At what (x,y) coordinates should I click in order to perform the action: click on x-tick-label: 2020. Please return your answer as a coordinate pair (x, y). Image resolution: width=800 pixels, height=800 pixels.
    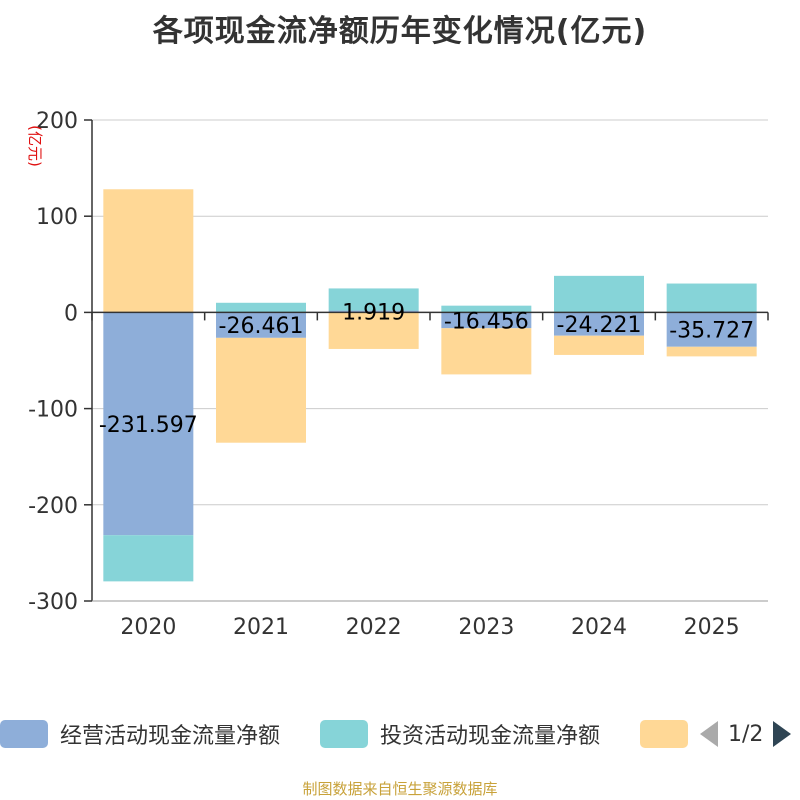
    Looking at the image, I should click on (148, 627).